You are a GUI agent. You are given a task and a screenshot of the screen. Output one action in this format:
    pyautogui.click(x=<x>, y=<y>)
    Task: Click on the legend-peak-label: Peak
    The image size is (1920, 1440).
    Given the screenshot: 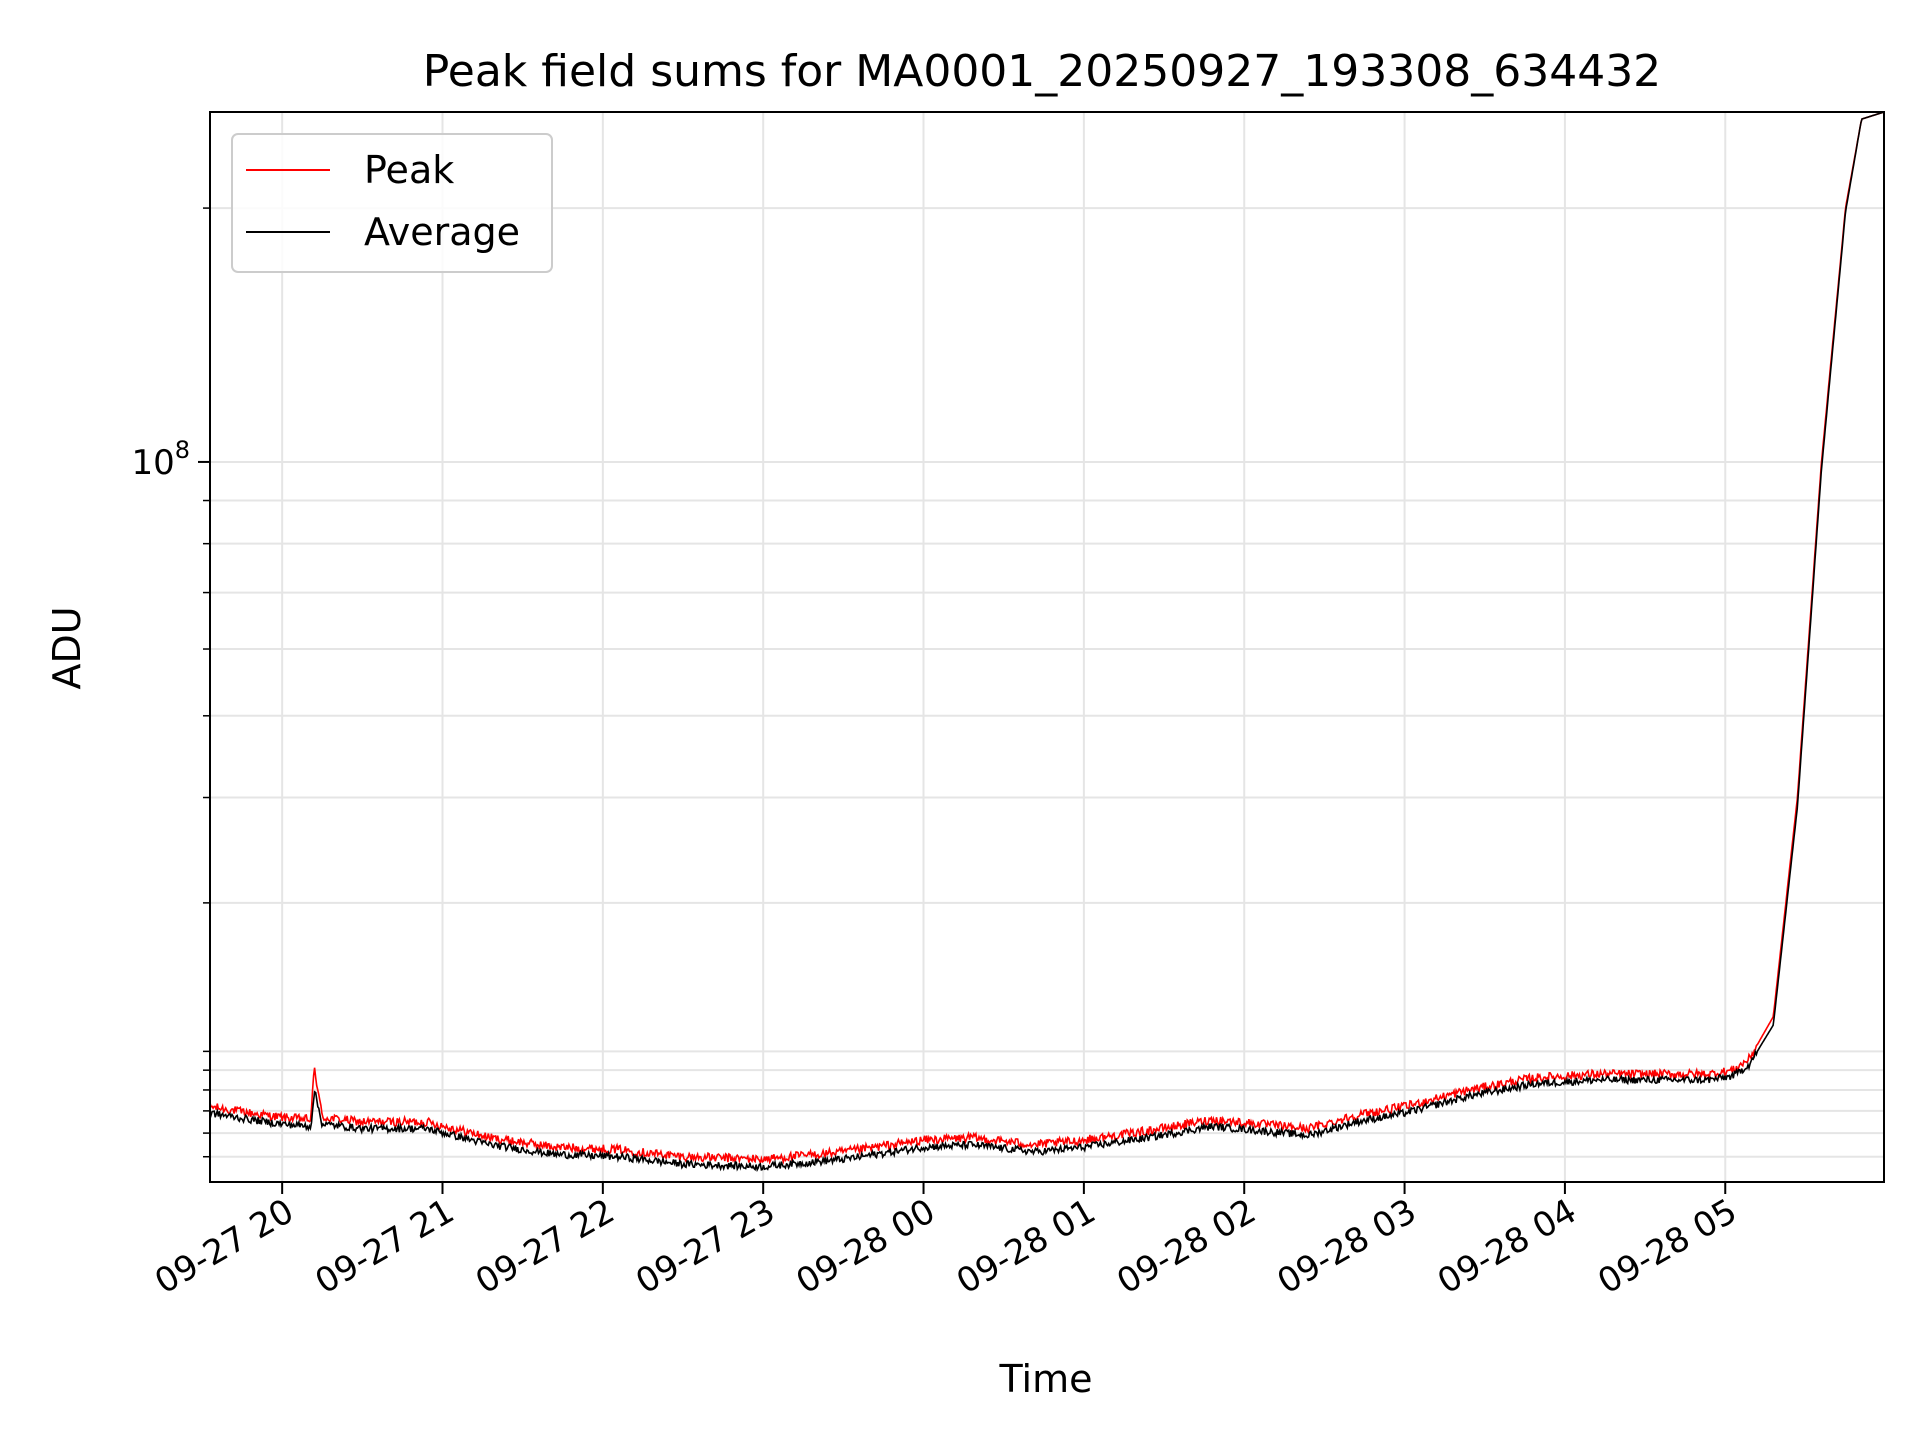 What is the action you would take?
    pyautogui.click(x=409, y=170)
    